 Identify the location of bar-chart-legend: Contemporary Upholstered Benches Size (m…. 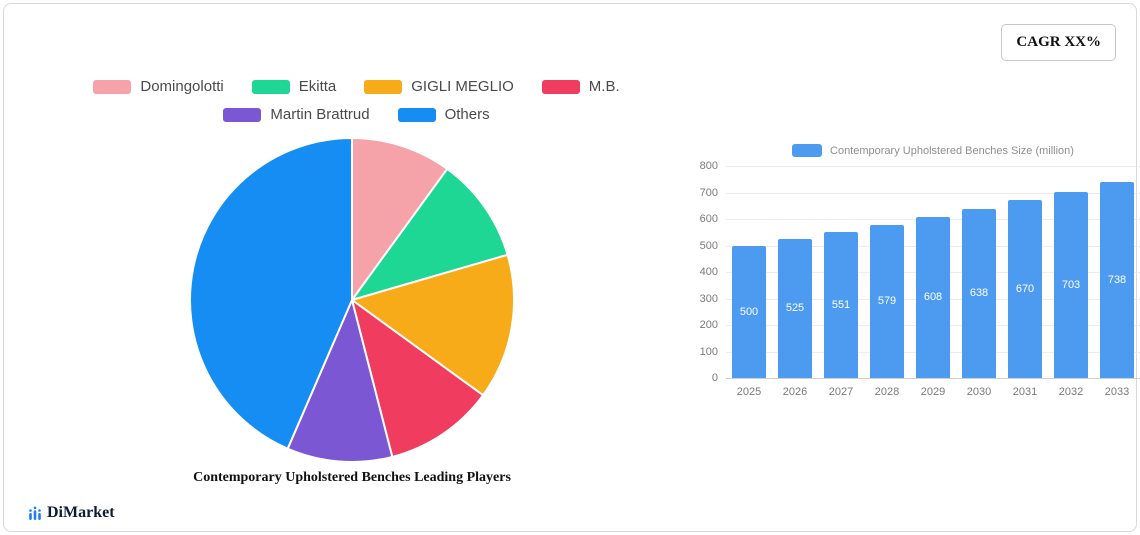
(933, 150).